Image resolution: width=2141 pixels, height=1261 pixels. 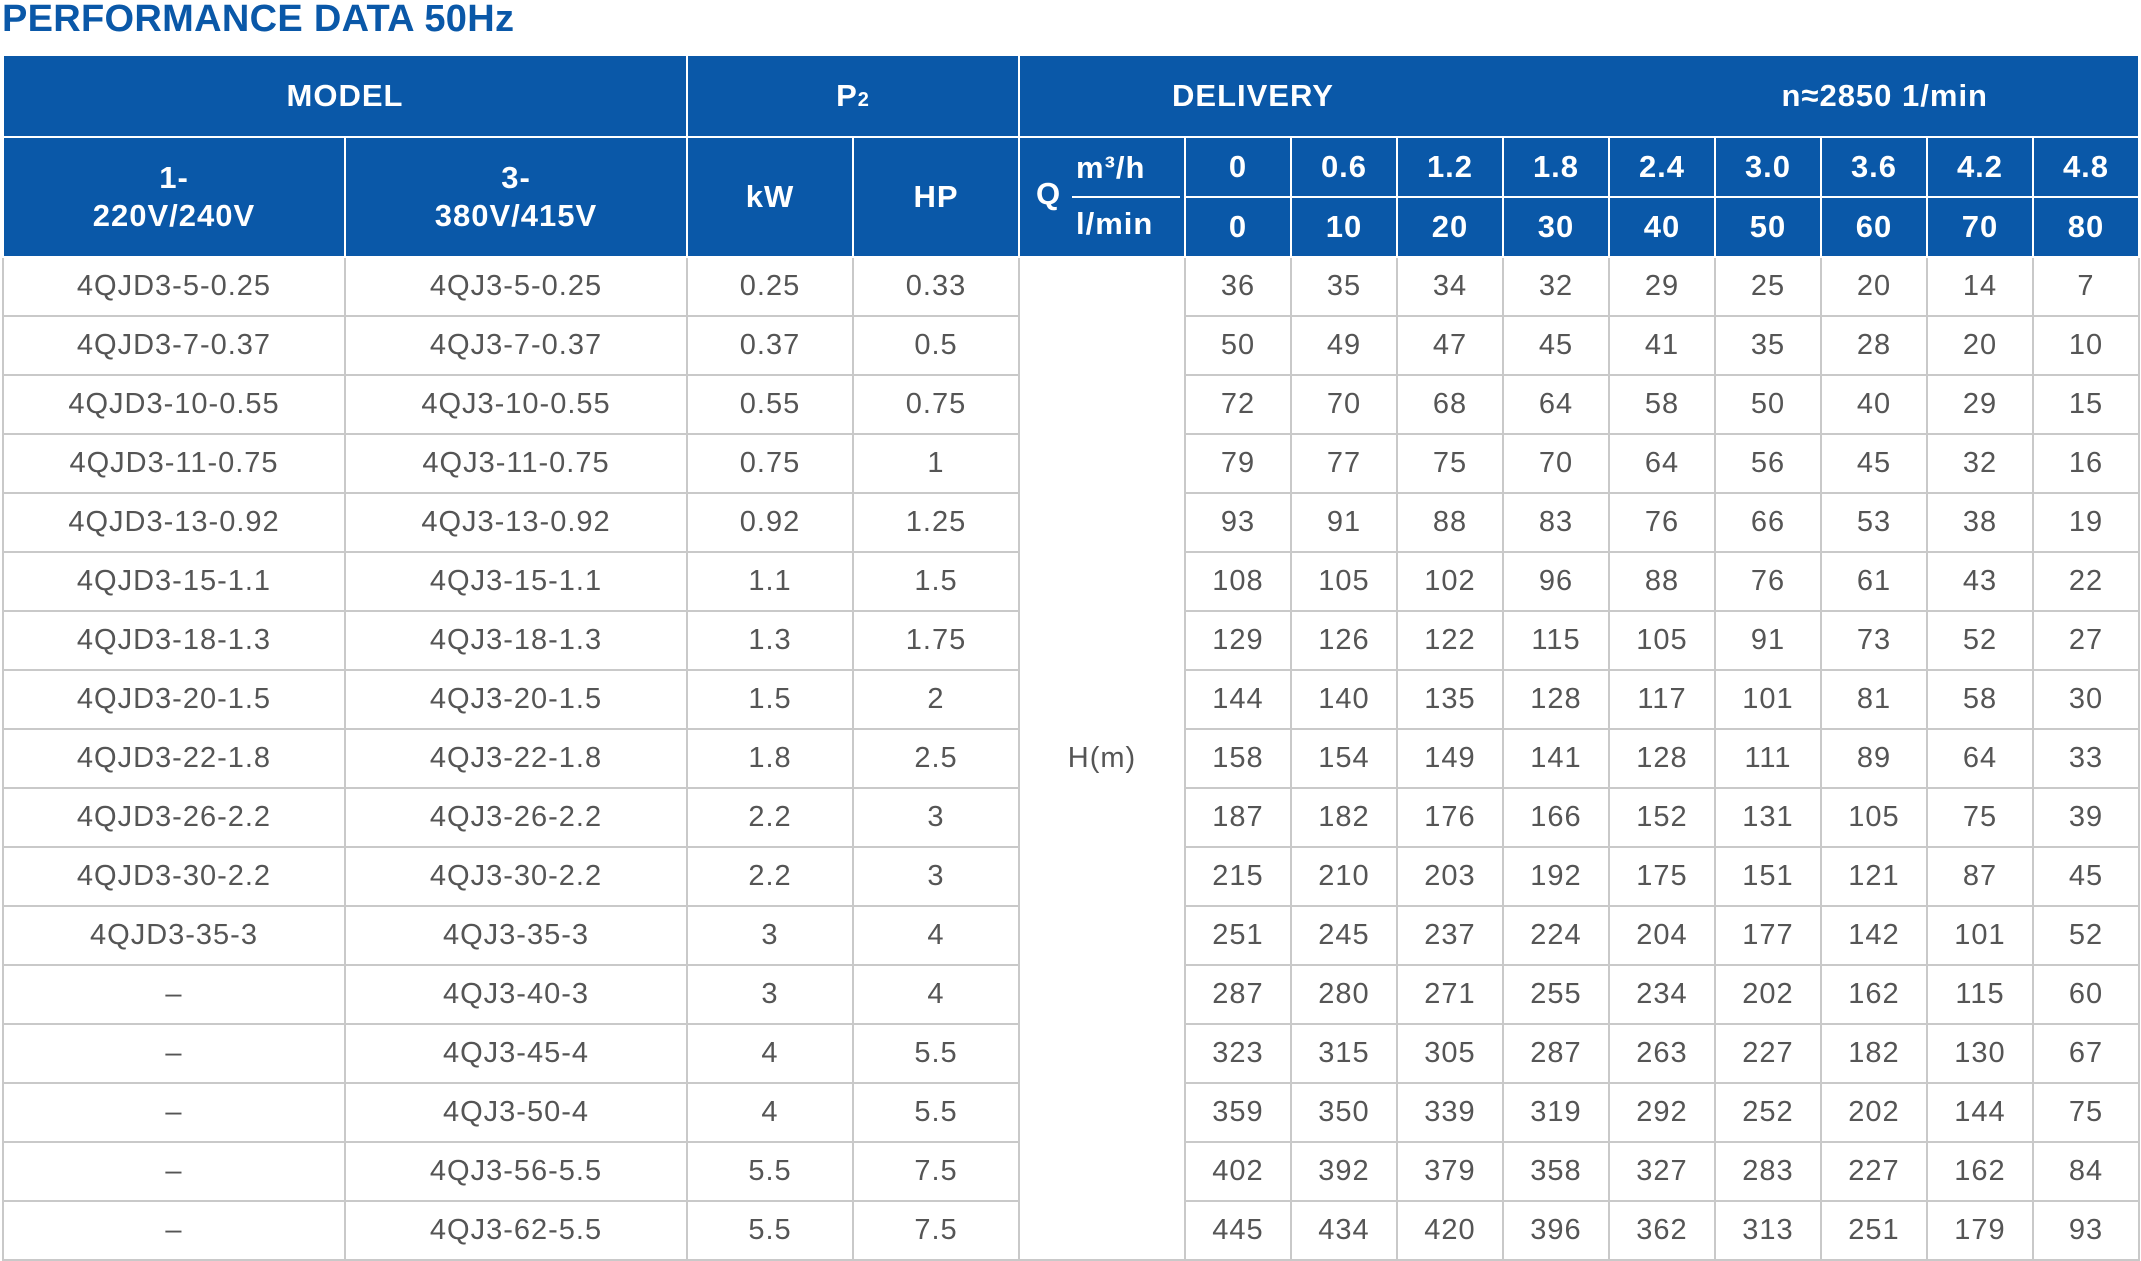 I want to click on head-value-cell: 115, so click(x=1556, y=640).